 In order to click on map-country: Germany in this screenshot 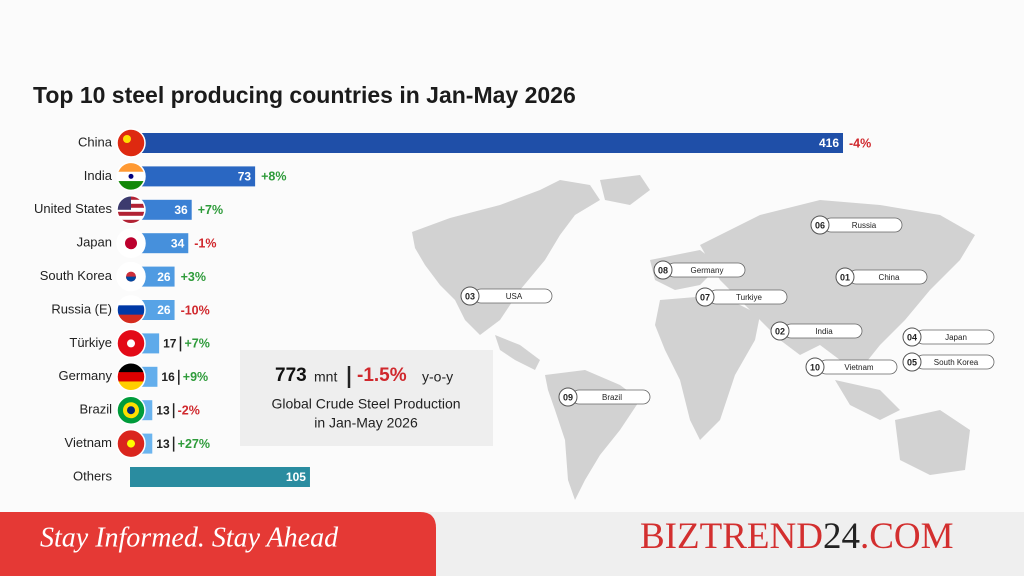, I will do `click(707, 270)`.